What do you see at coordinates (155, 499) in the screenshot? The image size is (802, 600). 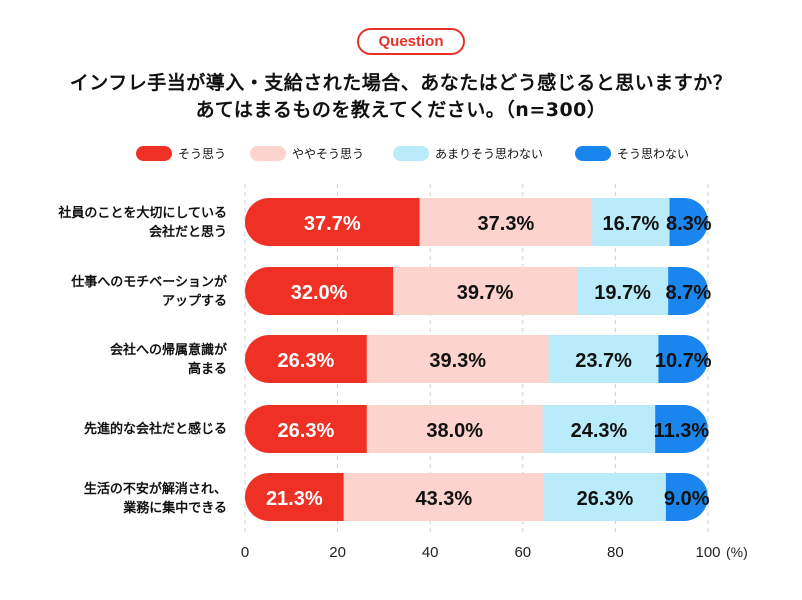 I see `category-label-5: 生活の不安が解消され、 業務に集中できる` at bounding box center [155, 499].